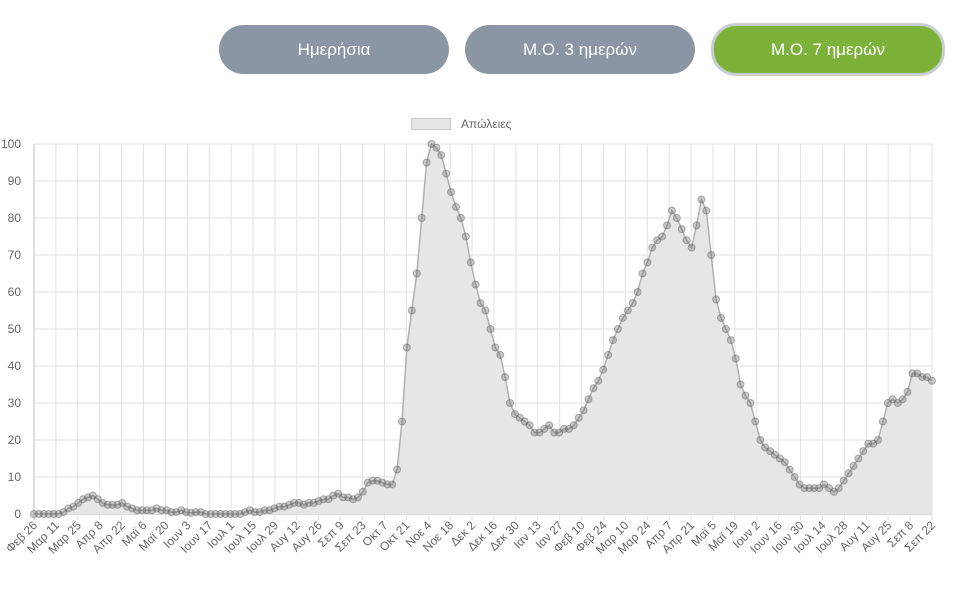  What do you see at coordinates (828, 49) in the screenshot?
I see `tab-7-day-average: Μ.Ο. 7 ημερών` at bounding box center [828, 49].